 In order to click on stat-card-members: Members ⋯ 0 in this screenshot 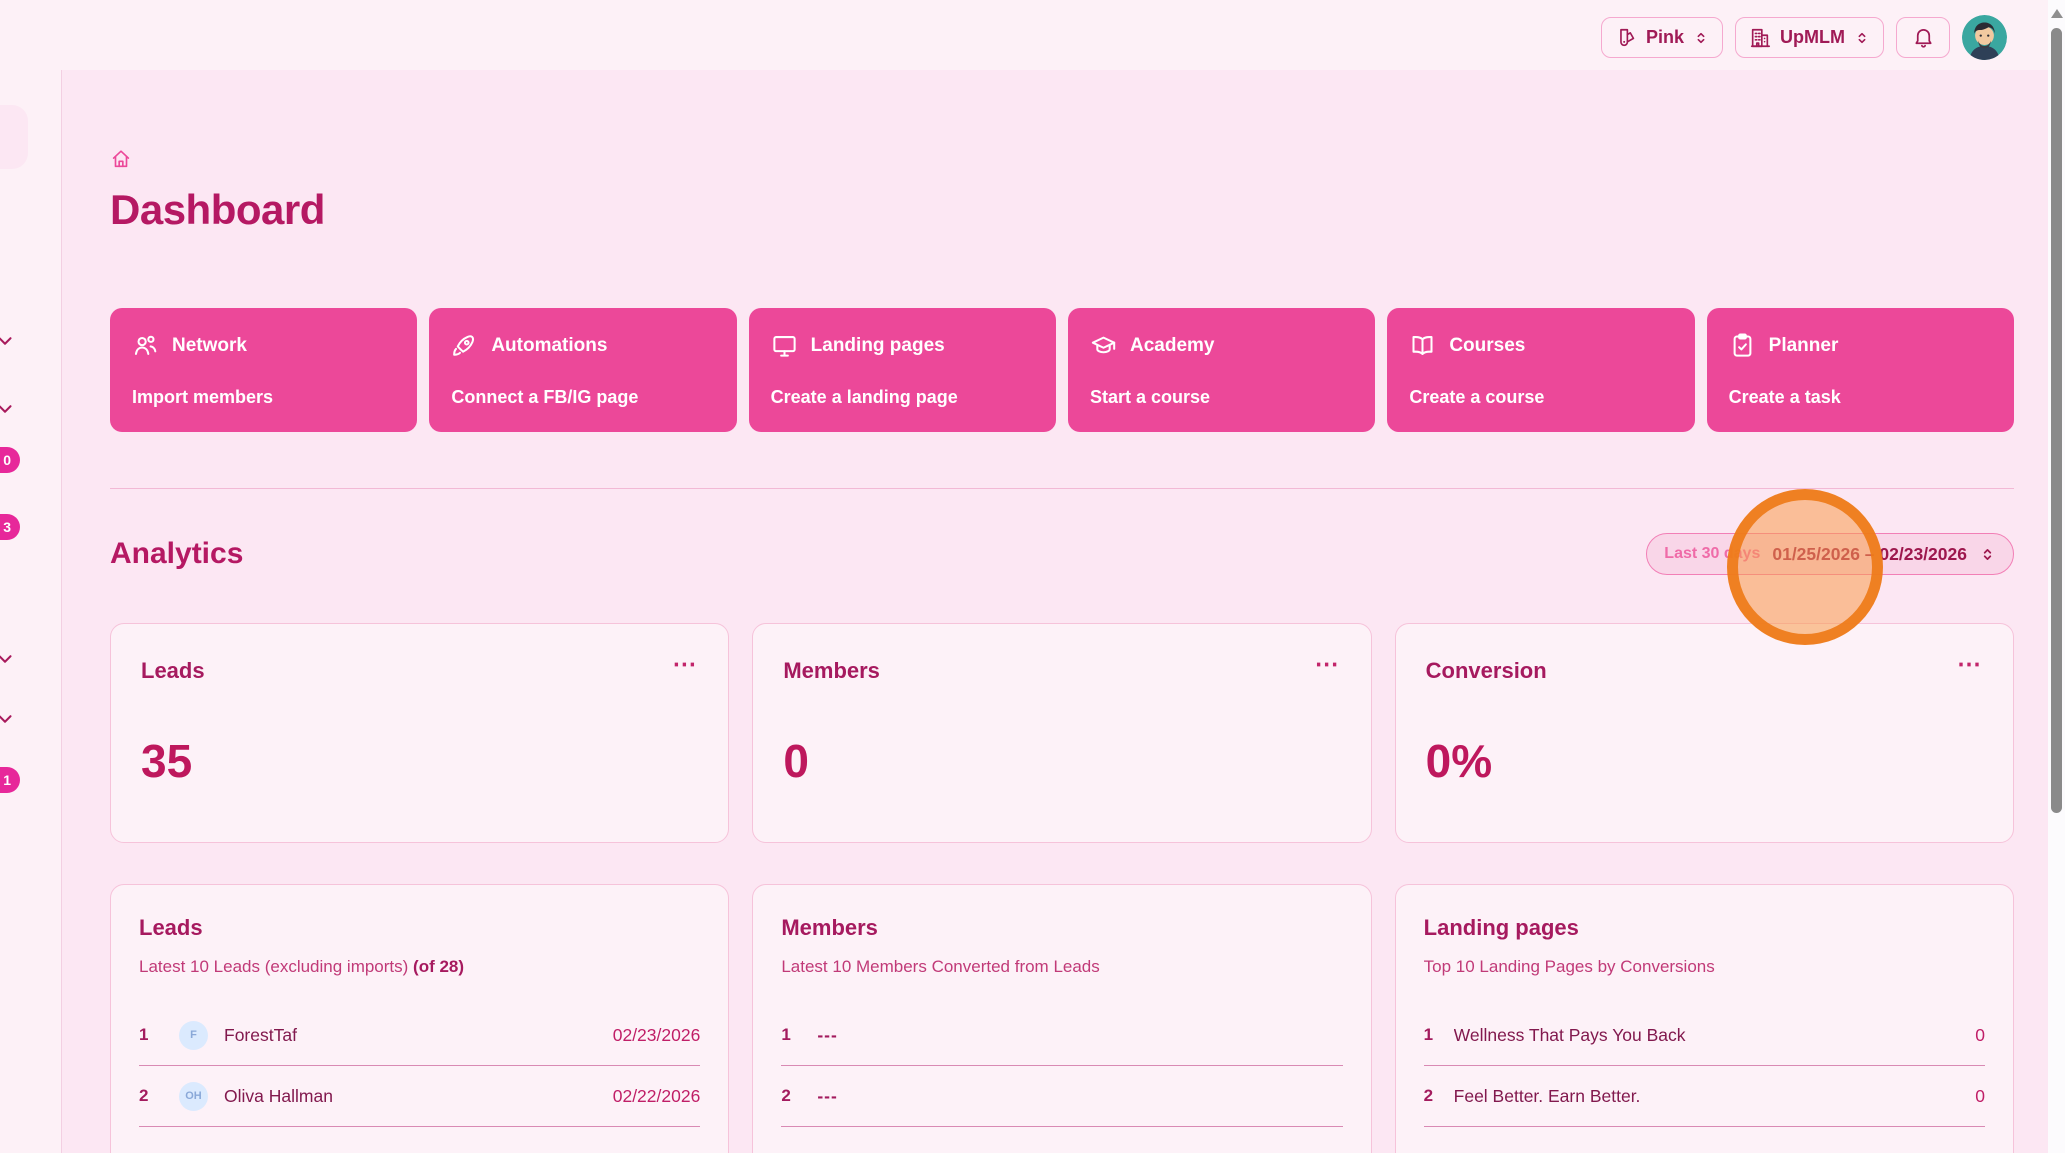, I will do `click(1062, 733)`.